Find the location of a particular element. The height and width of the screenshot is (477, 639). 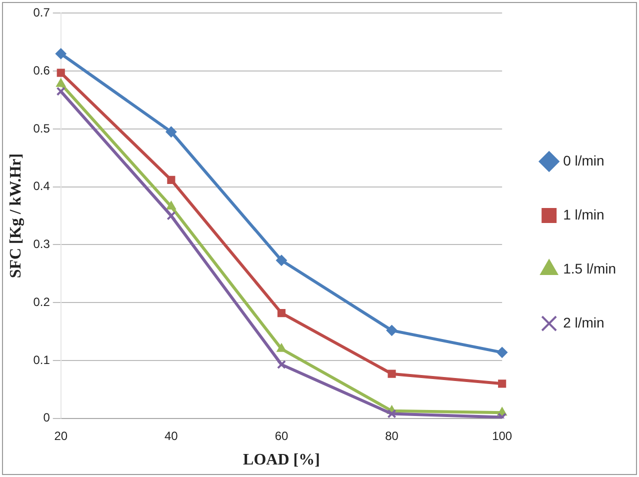

y-tick-label: 0.5 is located at coordinates (41, 128).